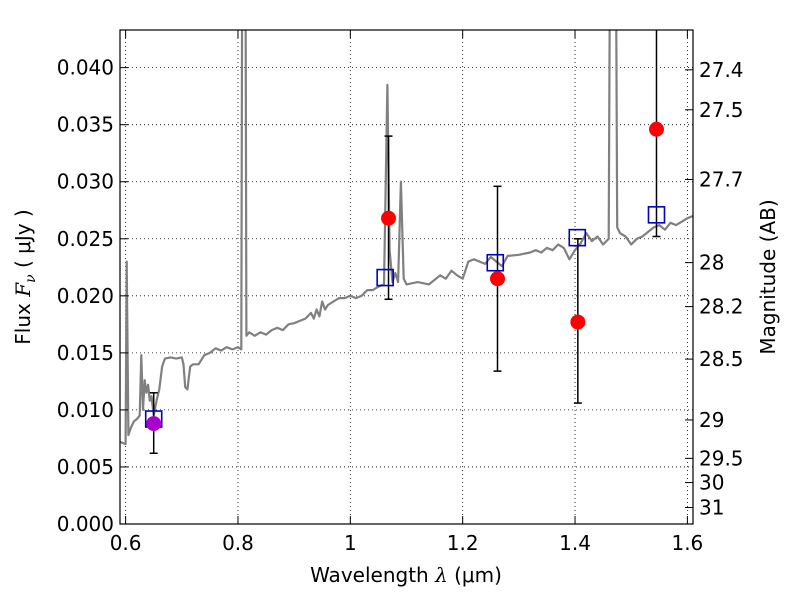 Image resolution: width=800 pixels, height=600 pixels. Describe the element at coordinates (85, 524) in the screenshot. I see `y-tick-label: 0.000` at that location.